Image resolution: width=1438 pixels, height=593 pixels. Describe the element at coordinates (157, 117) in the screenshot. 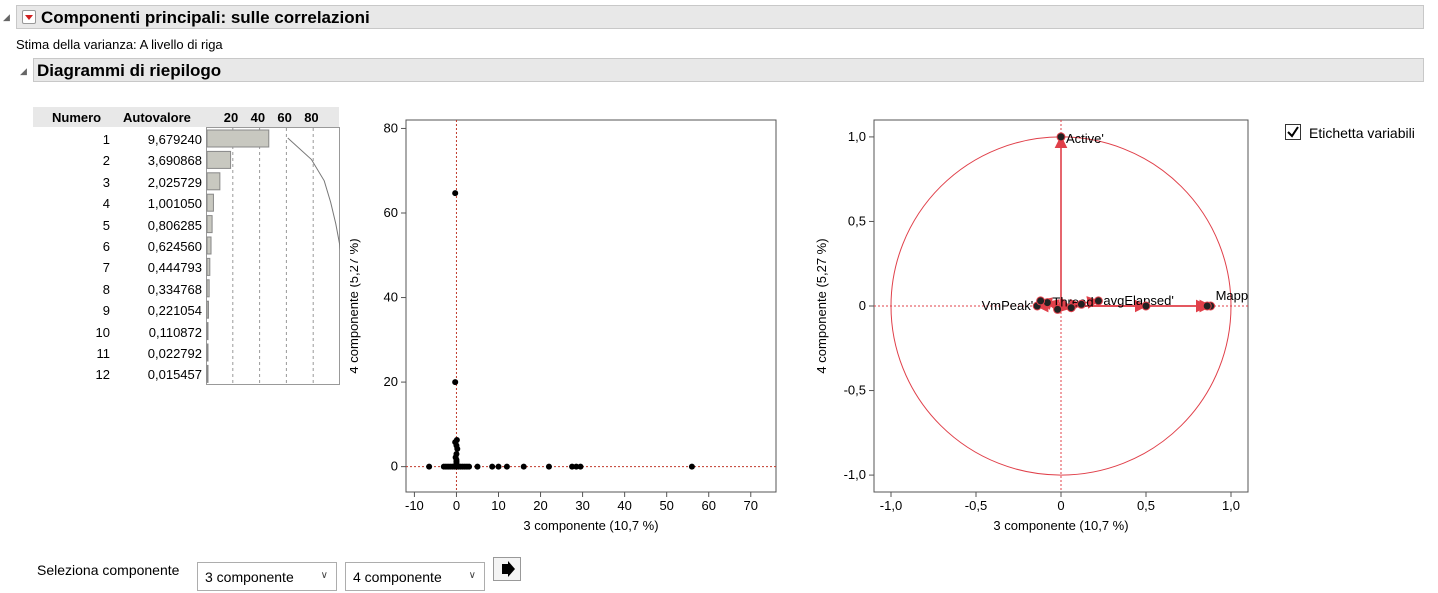

I see `col-header-eigenvalue: Autovalore` at that location.